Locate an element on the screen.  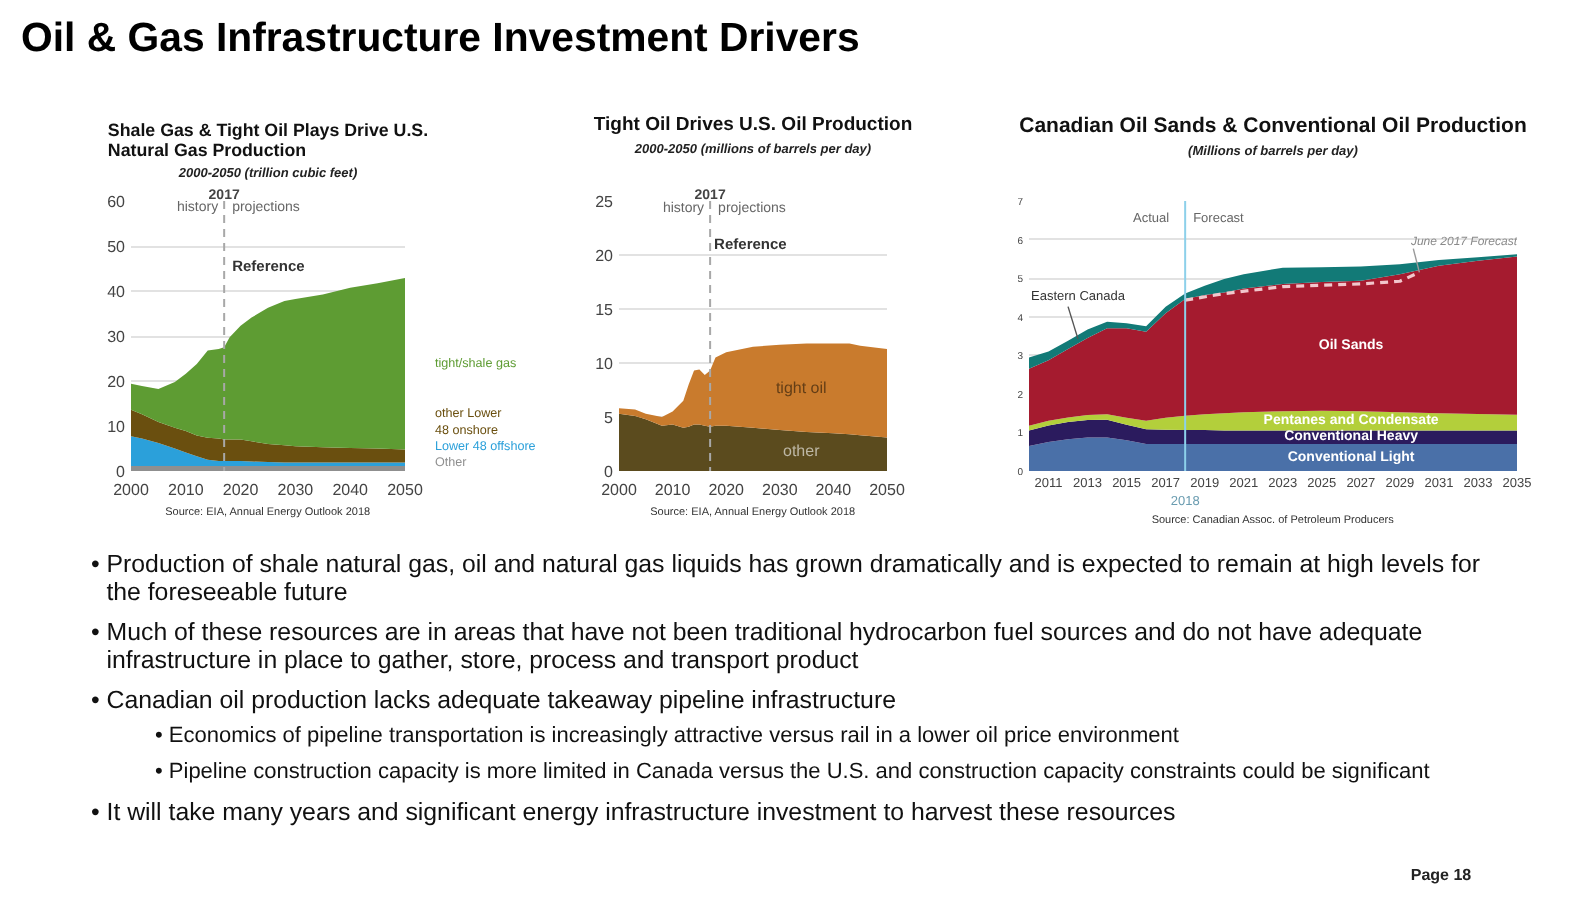
chart-title: Tight Oil Drives U.S. Oil Production is located at coordinates (753, 125).